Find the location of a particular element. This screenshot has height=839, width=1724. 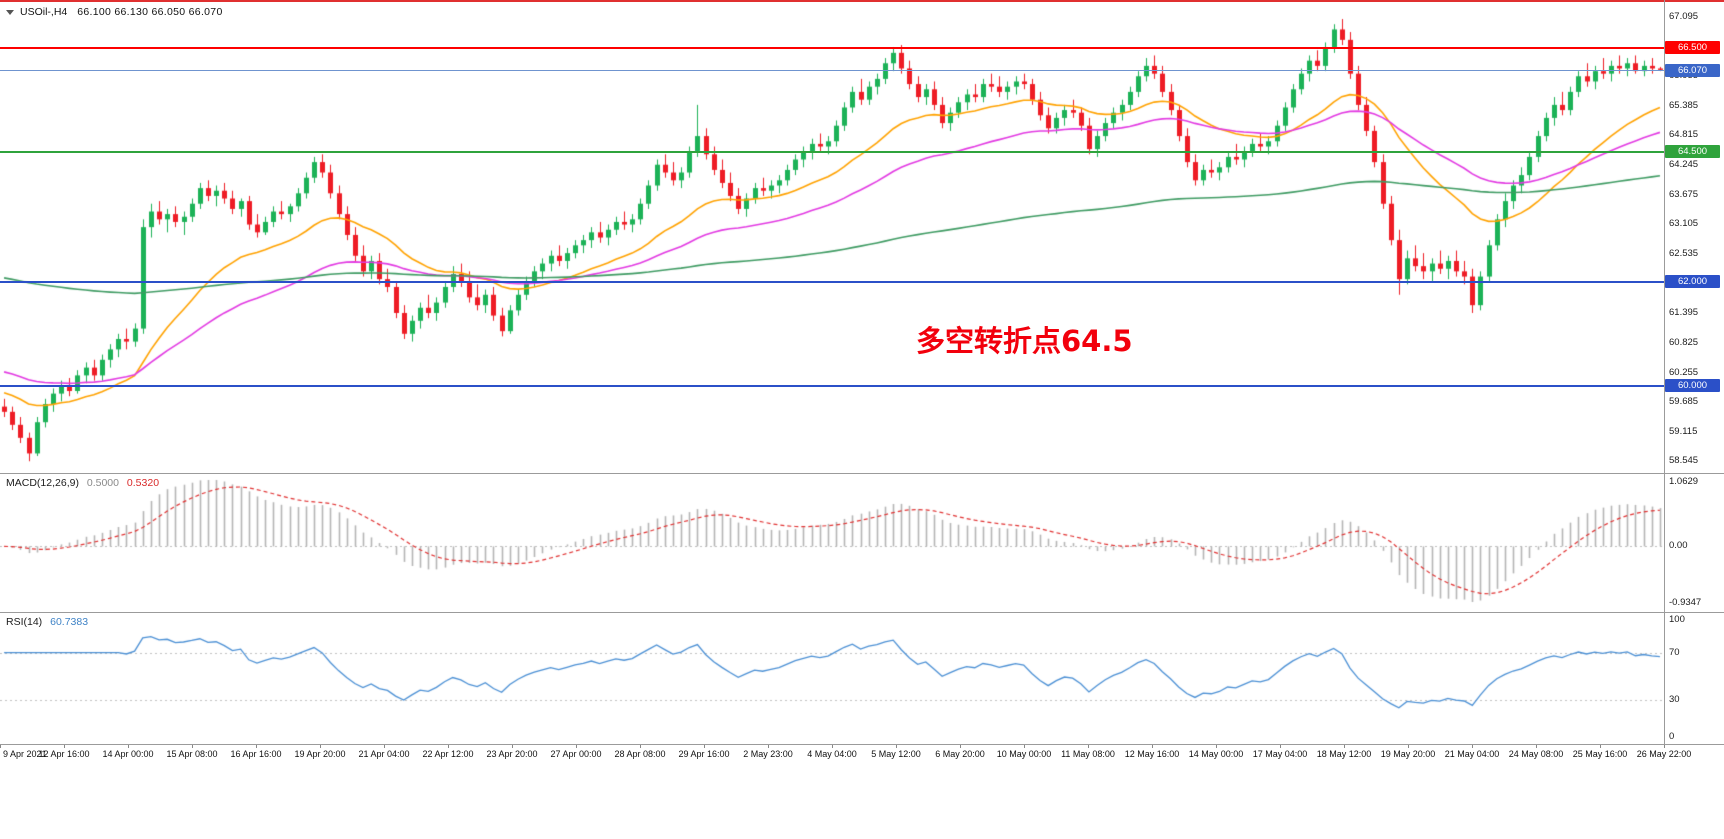

macd-axis: 1.0629 0.00 -0.9347 is located at coordinates (1694, 543).